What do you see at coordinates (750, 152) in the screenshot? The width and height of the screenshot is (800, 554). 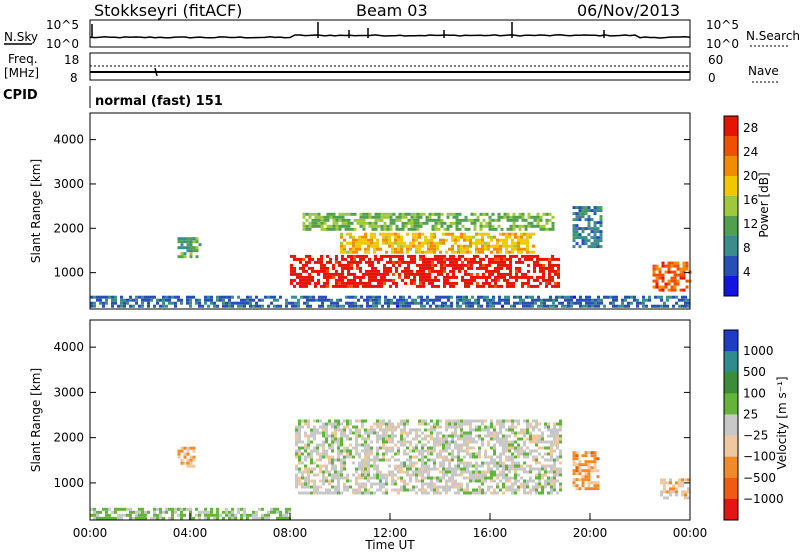 I see `colorbar-tick-label: 24` at bounding box center [750, 152].